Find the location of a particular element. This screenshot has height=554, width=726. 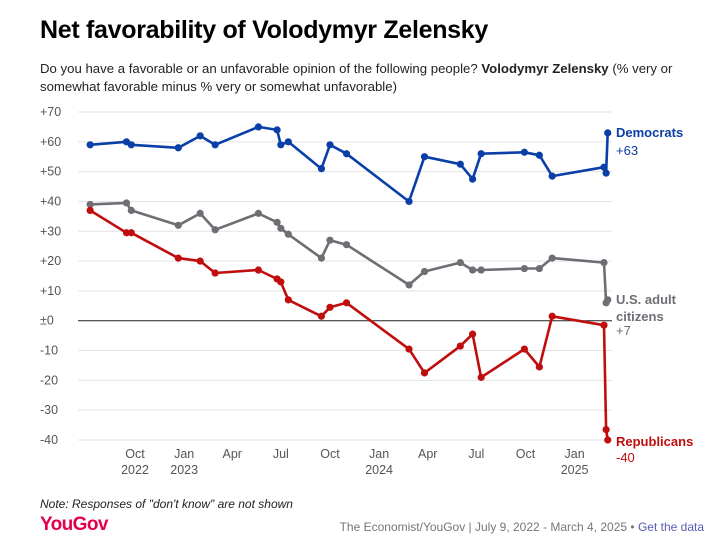

yougov-logo: YouGov is located at coordinates (74, 524).